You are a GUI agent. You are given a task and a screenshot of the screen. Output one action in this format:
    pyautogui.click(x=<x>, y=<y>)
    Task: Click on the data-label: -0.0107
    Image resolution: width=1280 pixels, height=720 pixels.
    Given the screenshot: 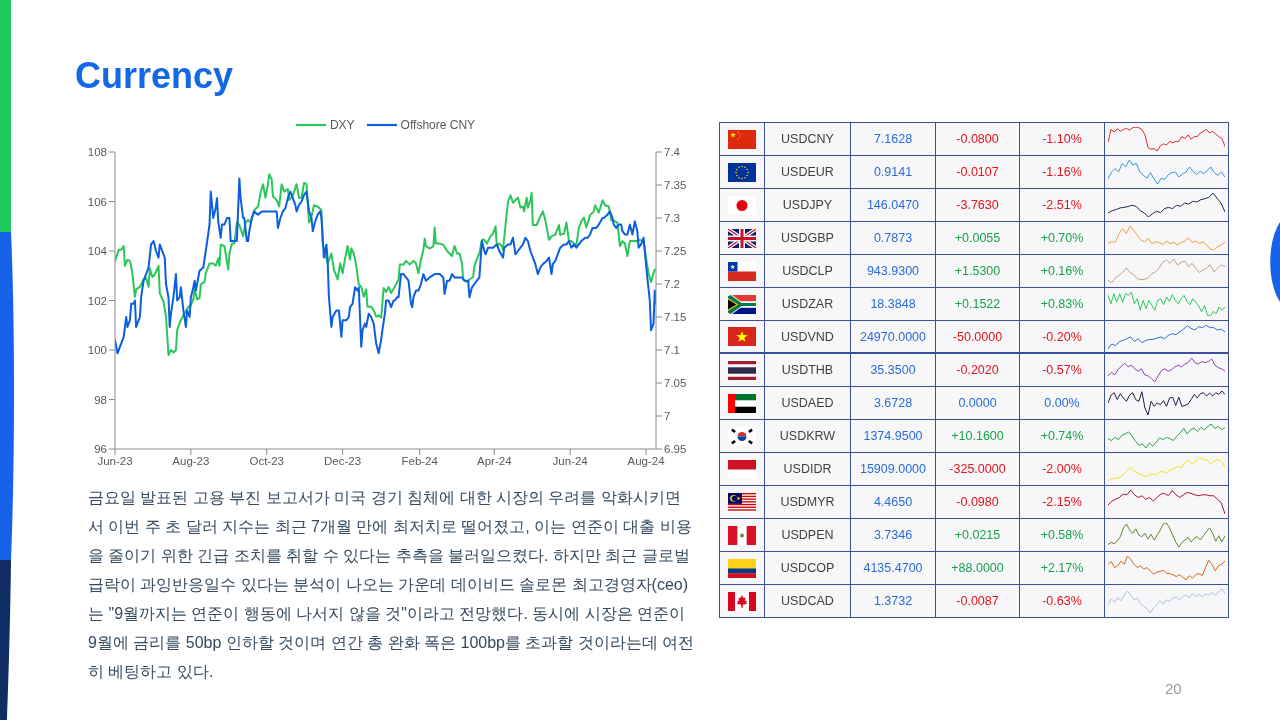 What is the action you would take?
    pyautogui.click(x=977, y=172)
    